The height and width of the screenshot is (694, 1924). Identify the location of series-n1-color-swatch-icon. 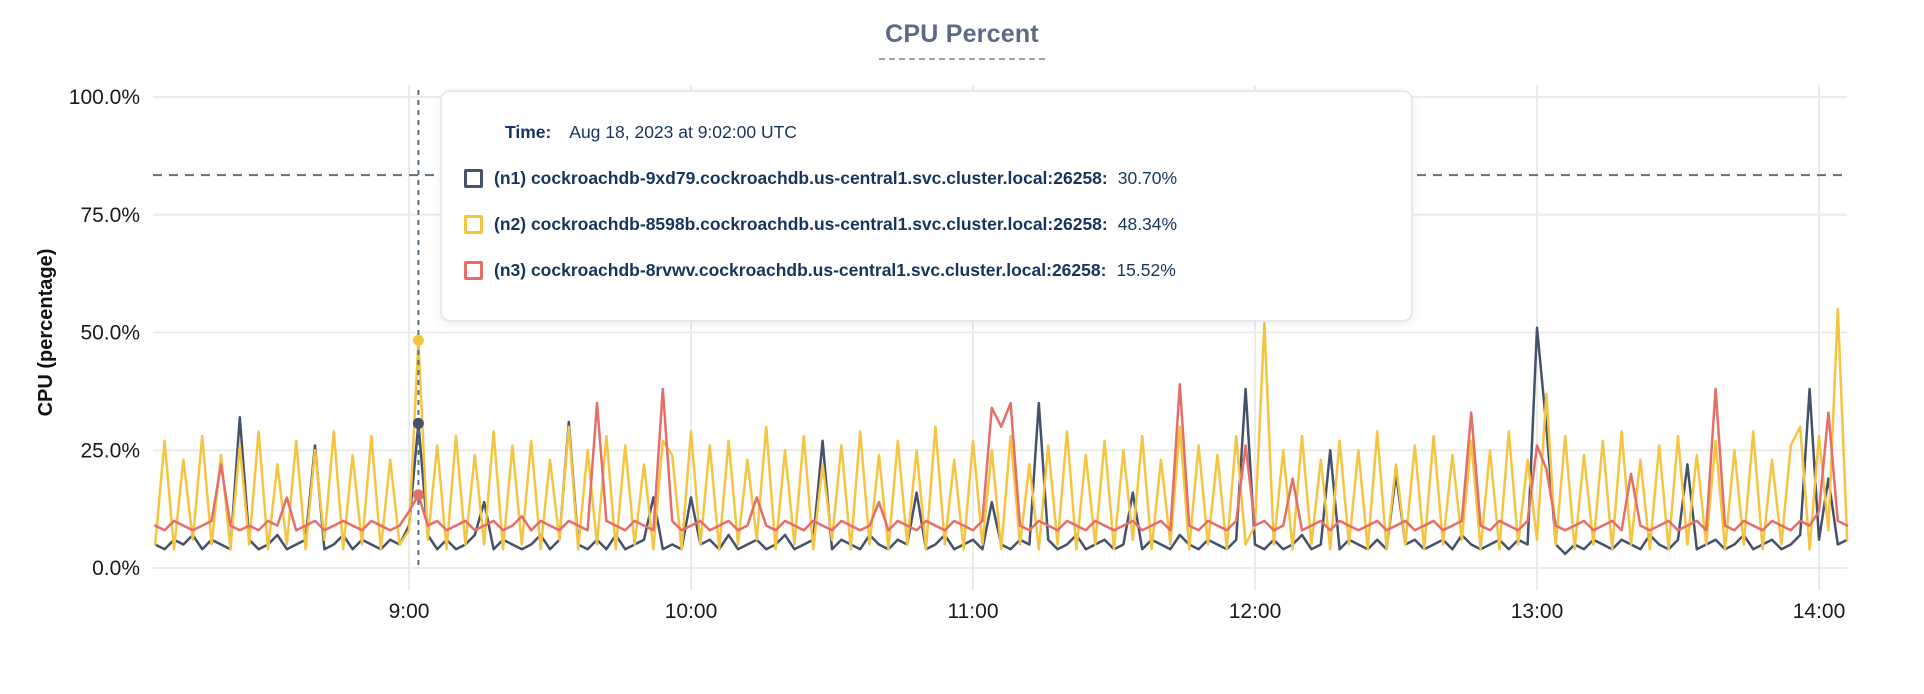
(473, 178).